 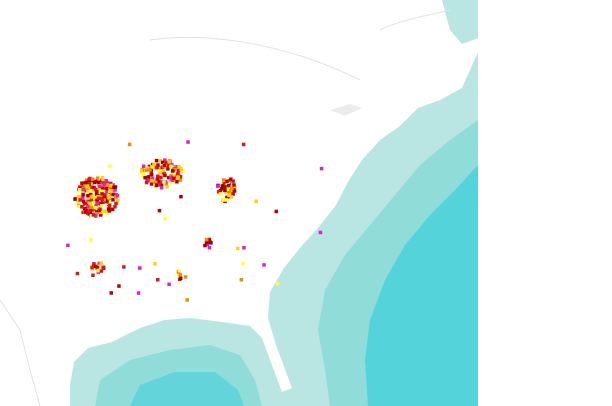 I want to click on ocean-deep, so click(x=421, y=285).